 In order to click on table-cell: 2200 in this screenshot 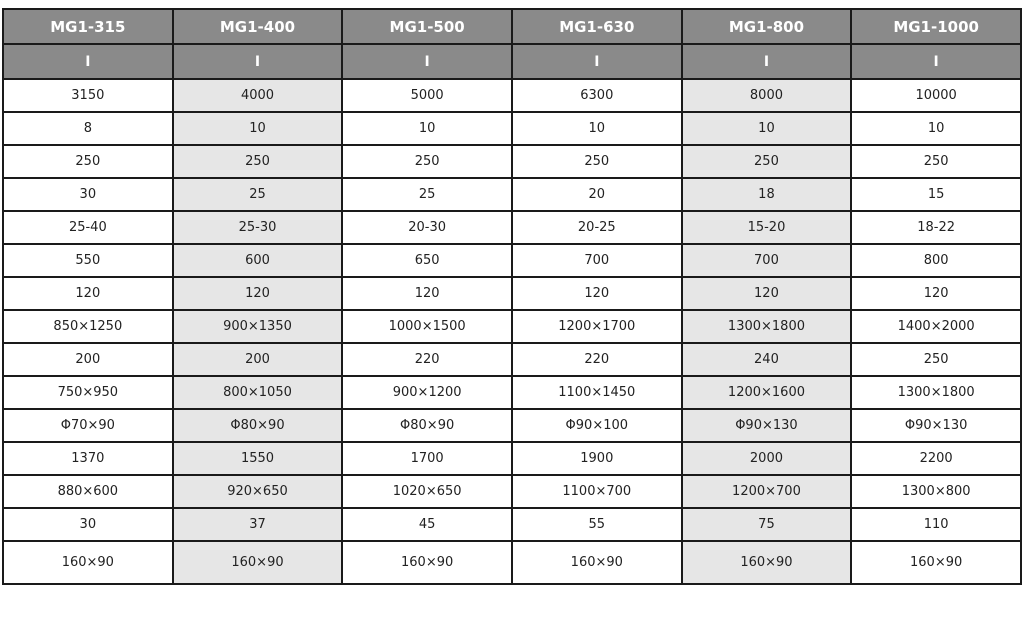, I will do `click(936, 458)`.